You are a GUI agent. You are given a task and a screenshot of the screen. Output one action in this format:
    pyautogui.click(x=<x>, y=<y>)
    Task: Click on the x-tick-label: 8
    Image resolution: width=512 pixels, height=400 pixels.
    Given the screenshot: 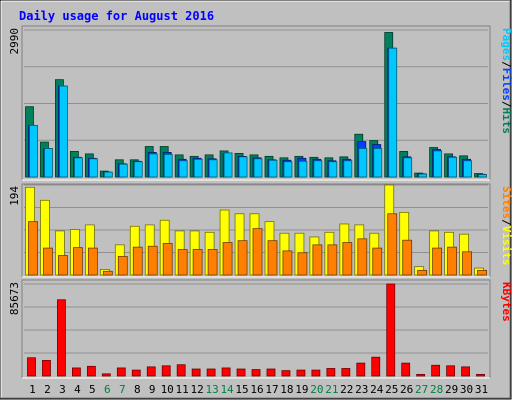 What is the action you would take?
    pyautogui.click(x=137, y=389)
    